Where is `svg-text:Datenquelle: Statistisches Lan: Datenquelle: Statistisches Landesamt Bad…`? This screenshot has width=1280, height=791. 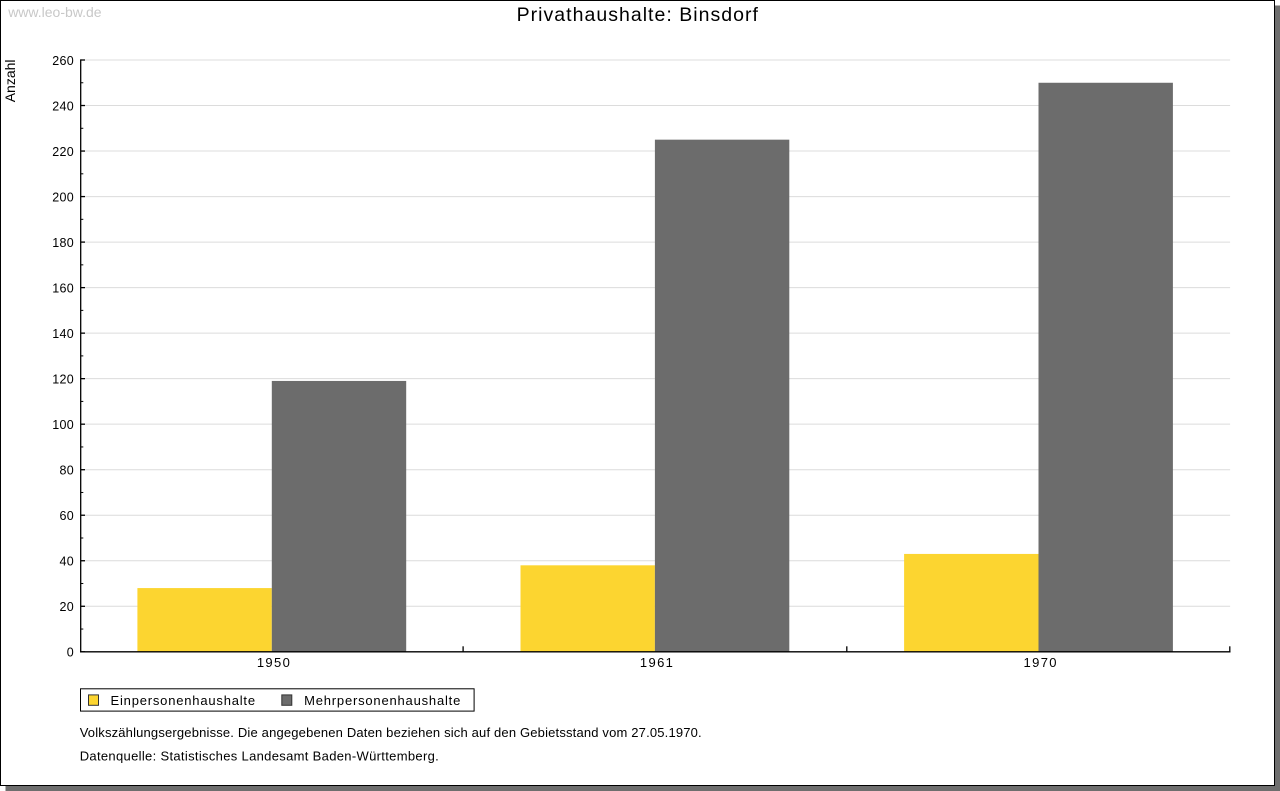 svg-text:Datenquelle: Statistisches Lan: Datenquelle: Statistisches Landesamt Bad… is located at coordinates (259, 756).